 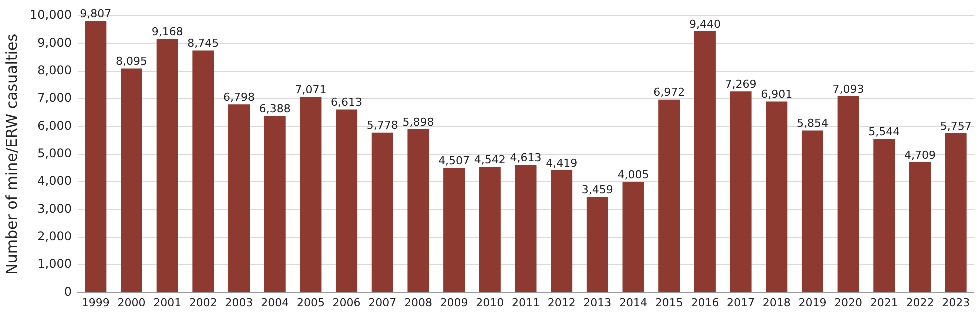 I want to click on x-tick-label: 2014, so click(x=634, y=303).